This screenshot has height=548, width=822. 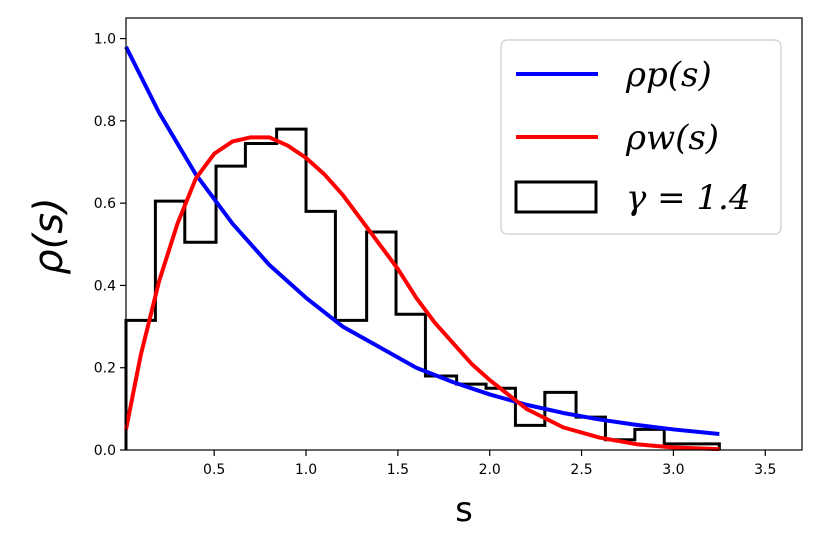 What do you see at coordinates (110, 245) in the screenshot?
I see `y-axis-ticks: 0.0 0.2 0.4 0.6 0.8 1.0` at bounding box center [110, 245].